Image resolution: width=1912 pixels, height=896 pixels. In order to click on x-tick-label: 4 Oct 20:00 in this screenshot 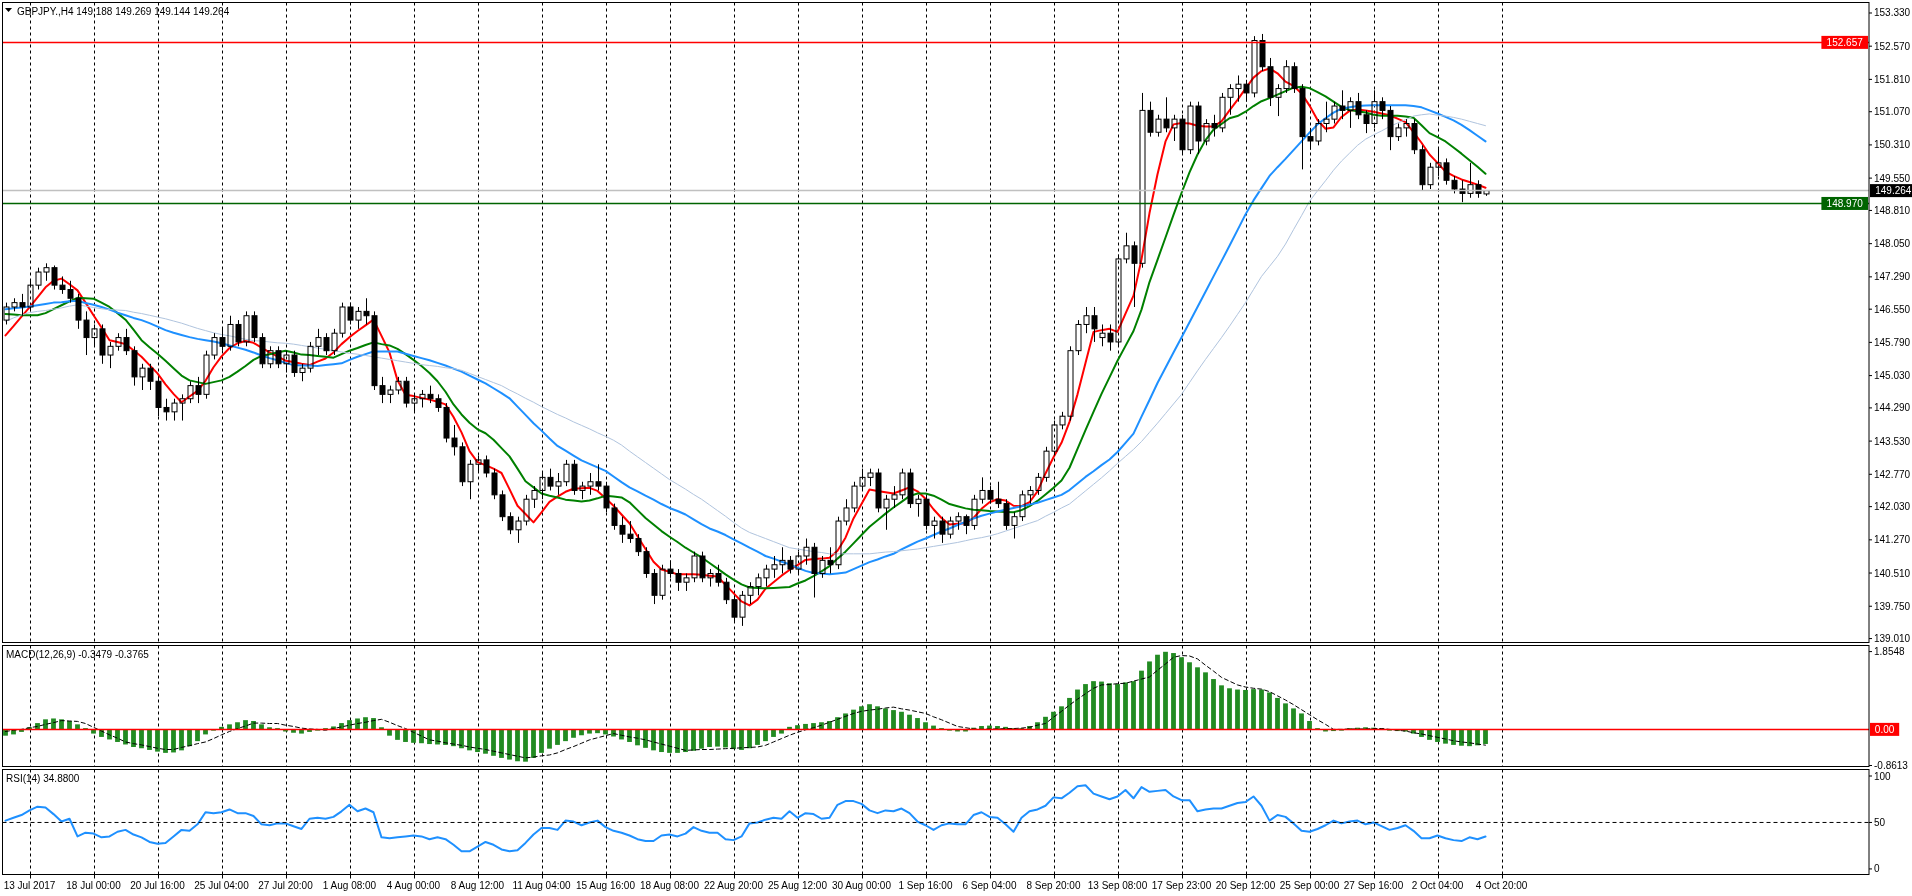, I will do `click(1501, 885)`.